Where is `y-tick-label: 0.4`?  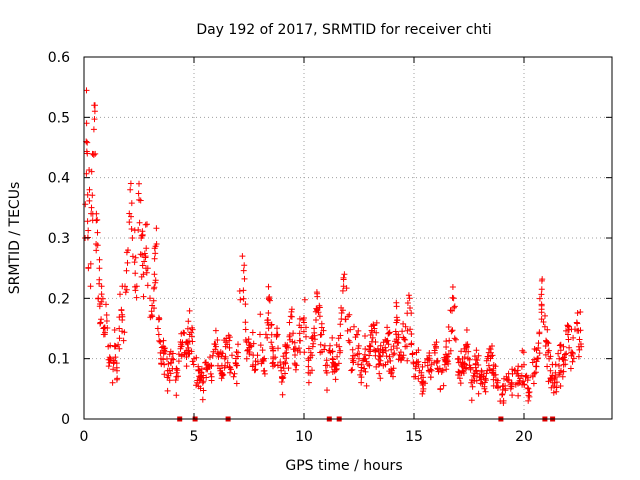 y-tick-label: 0.4 is located at coordinates (59, 179).